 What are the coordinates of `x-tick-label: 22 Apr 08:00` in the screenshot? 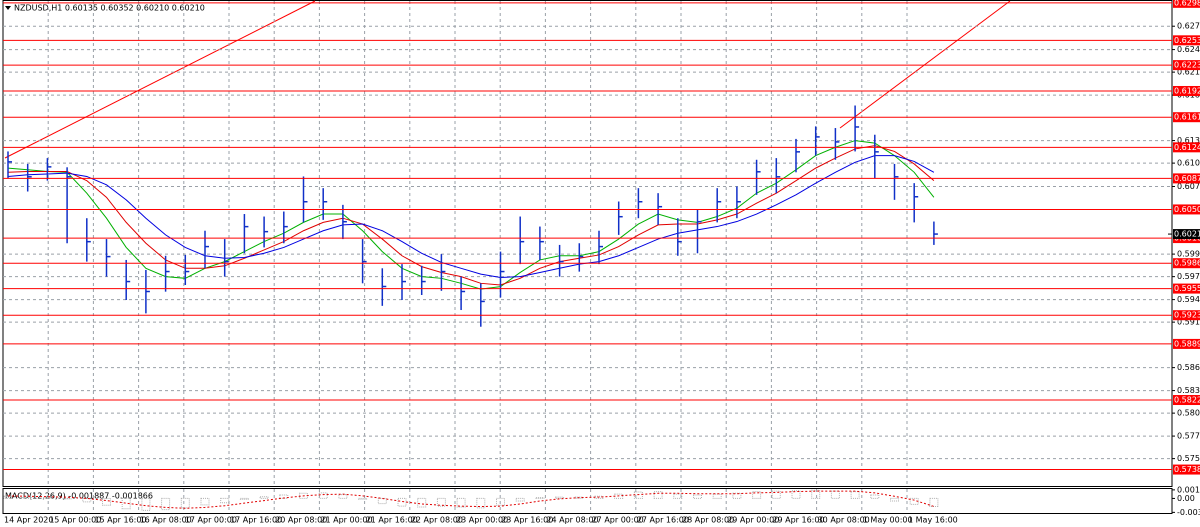 It's located at (437, 520).